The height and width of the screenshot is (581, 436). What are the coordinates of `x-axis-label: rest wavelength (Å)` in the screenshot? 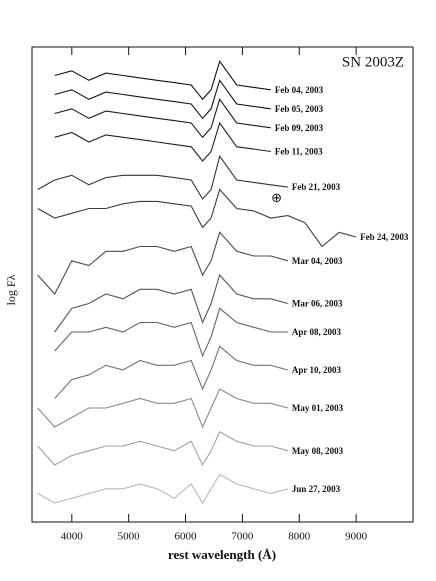 It's located at (222, 554).